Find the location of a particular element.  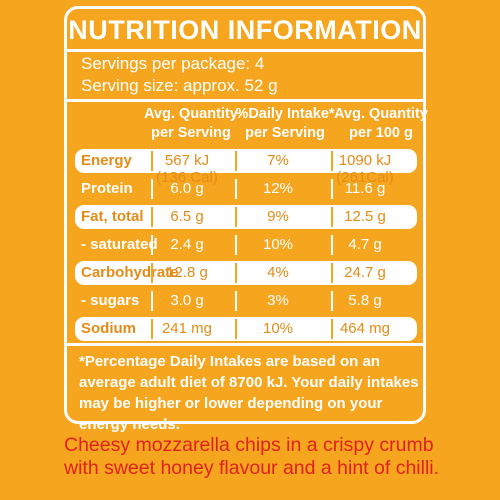

nutrient-label: Carbohydrate is located at coordinates (130, 272).